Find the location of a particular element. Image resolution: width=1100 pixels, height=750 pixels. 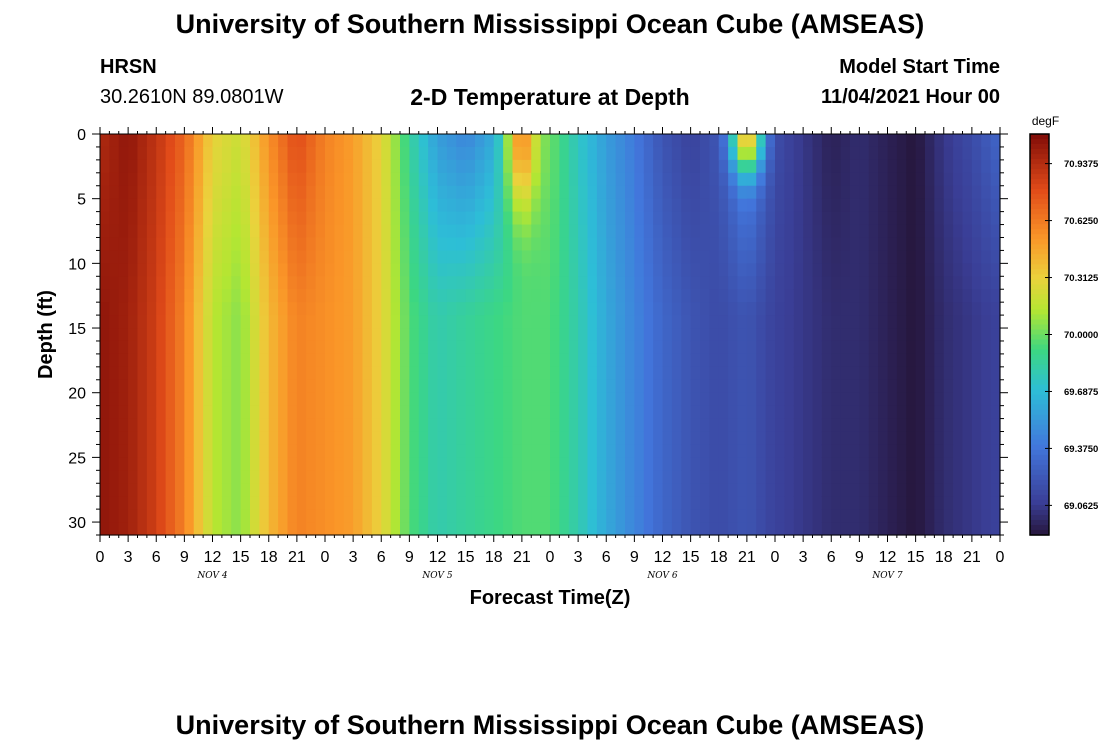

colorbar-tick-label: 70.9375 is located at coordinates (1081, 164).